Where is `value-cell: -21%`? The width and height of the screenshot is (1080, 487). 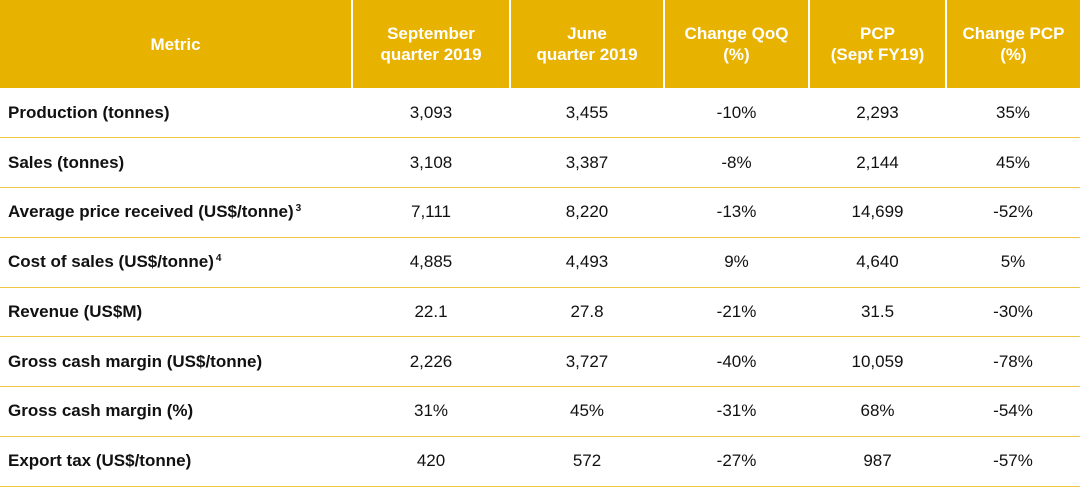 value-cell: -21% is located at coordinates (736, 312).